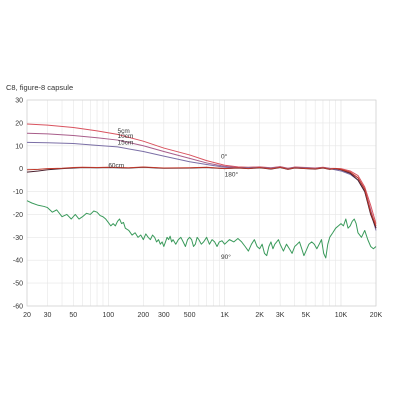 This screenshot has height=400, width=400. I want to click on x-tick-label: 20K, so click(376, 315).